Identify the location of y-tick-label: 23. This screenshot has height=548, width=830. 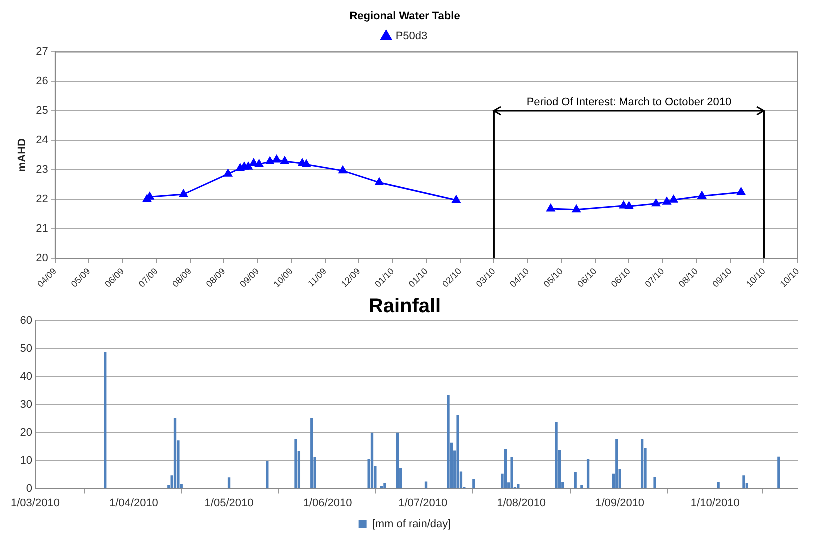
(42, 170).